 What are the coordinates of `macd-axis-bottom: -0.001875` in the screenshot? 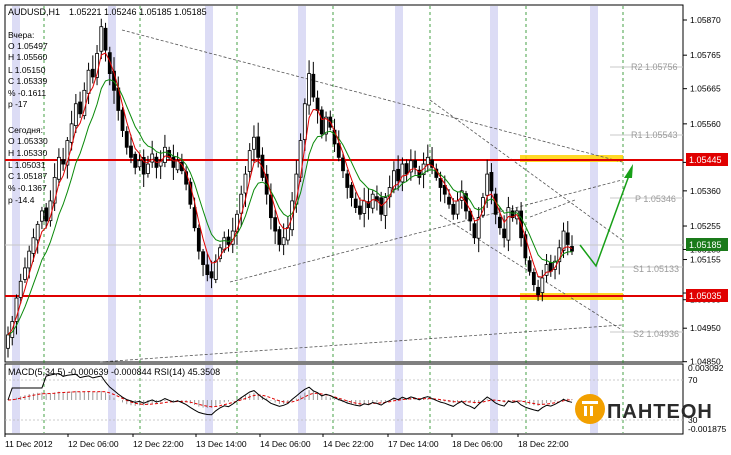 It's located at (707, 429).